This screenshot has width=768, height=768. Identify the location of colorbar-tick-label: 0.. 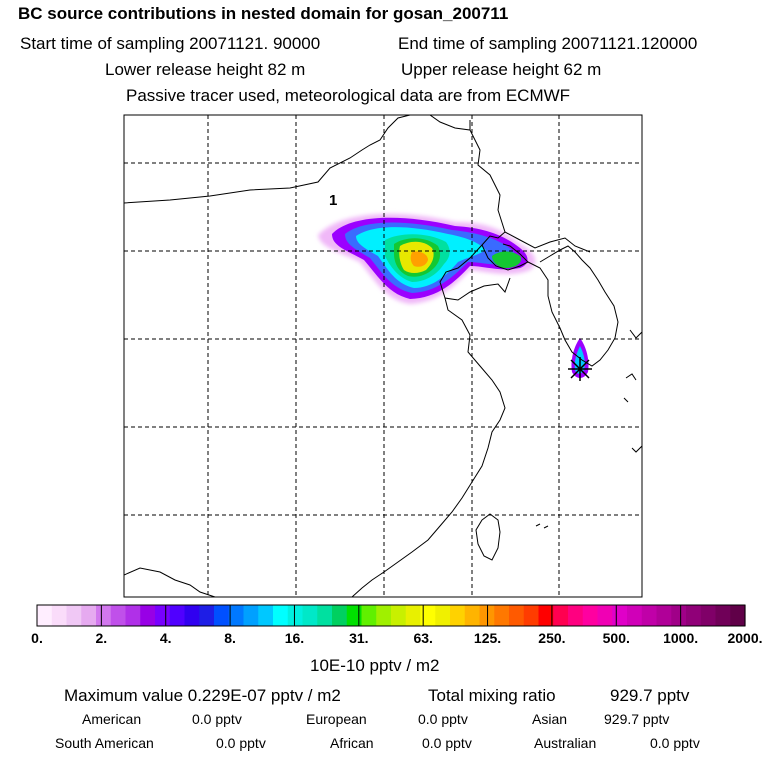
(37, 638).